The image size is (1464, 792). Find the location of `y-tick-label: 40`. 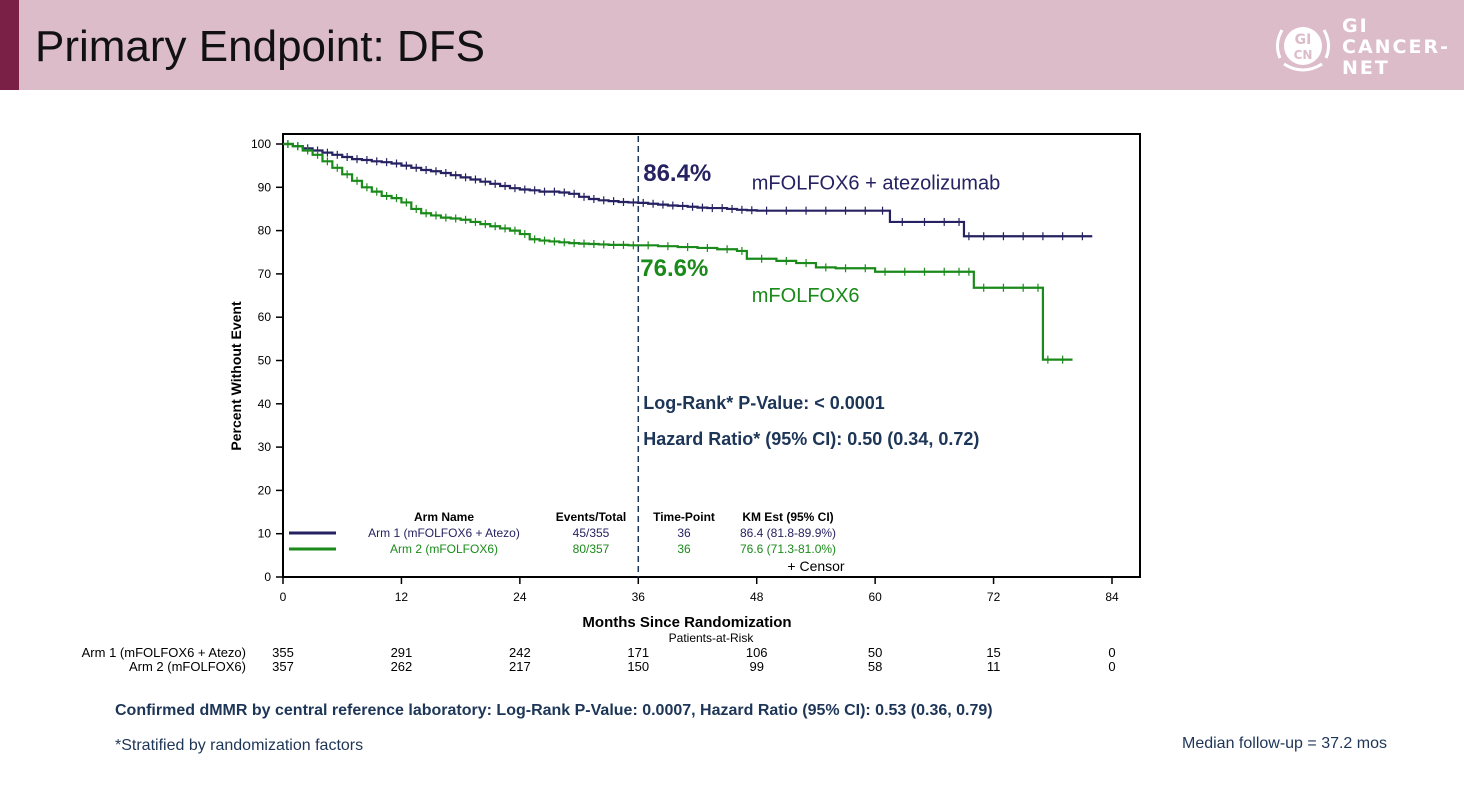

y-tick-label: 40 is located at coordinates (265, 404).